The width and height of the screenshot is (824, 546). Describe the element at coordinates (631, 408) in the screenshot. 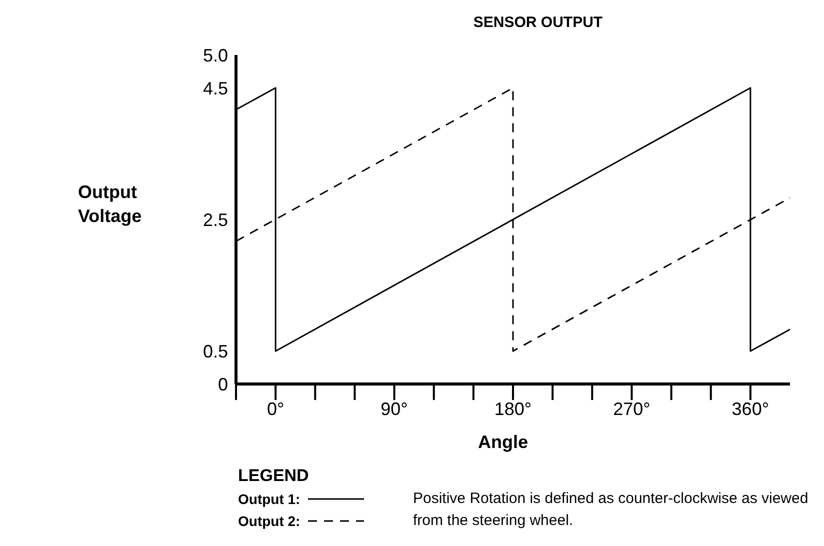

I see `x-tick-label: 270°` at that location.